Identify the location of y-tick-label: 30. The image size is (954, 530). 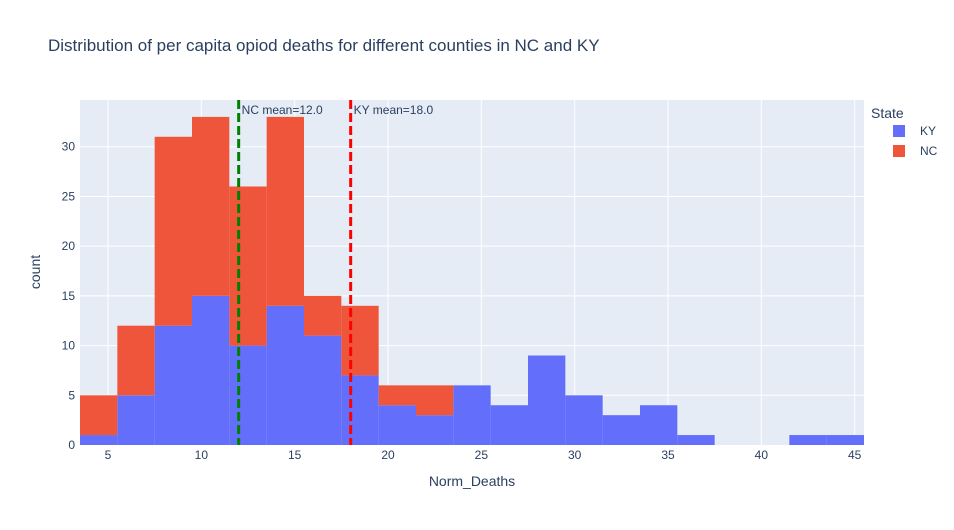
(69, 147).